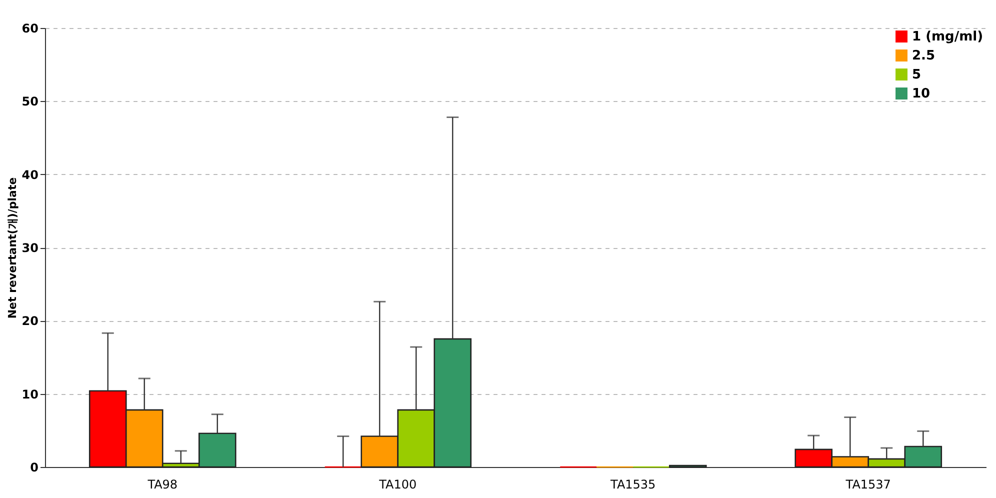 The image size is (996, 498). I want to click on y-tick-label: 20, so click(30, 321).